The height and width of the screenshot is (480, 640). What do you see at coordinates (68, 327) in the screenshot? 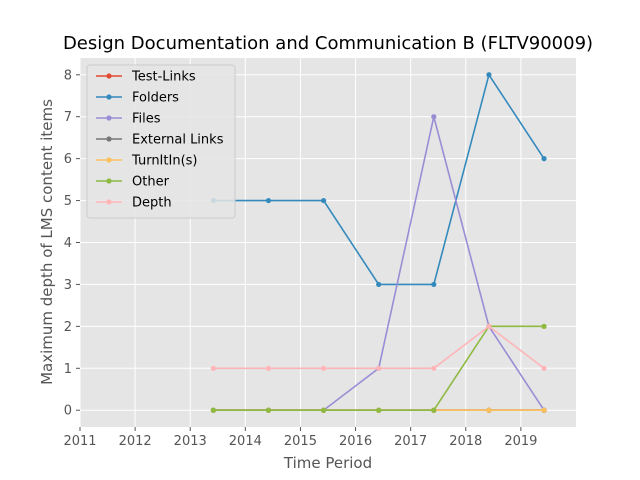
I see `y-tick-label: 2` at bounding box center [68, 327].